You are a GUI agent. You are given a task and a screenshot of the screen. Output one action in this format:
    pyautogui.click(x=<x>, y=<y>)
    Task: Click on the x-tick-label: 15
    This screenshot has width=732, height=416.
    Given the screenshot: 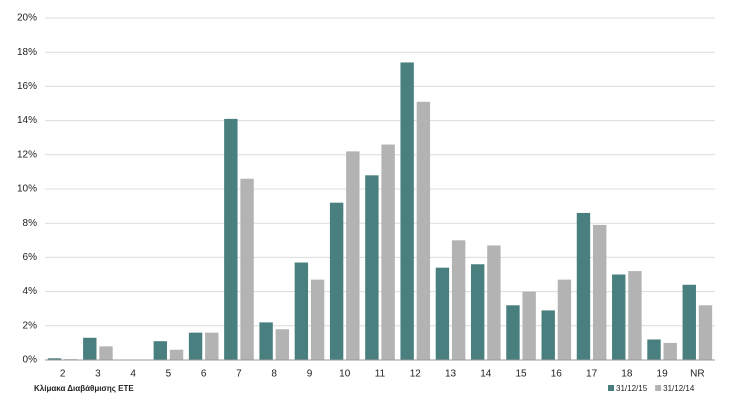 What is the action you would take?
    pyautogui.click(x=521, y=374)
    